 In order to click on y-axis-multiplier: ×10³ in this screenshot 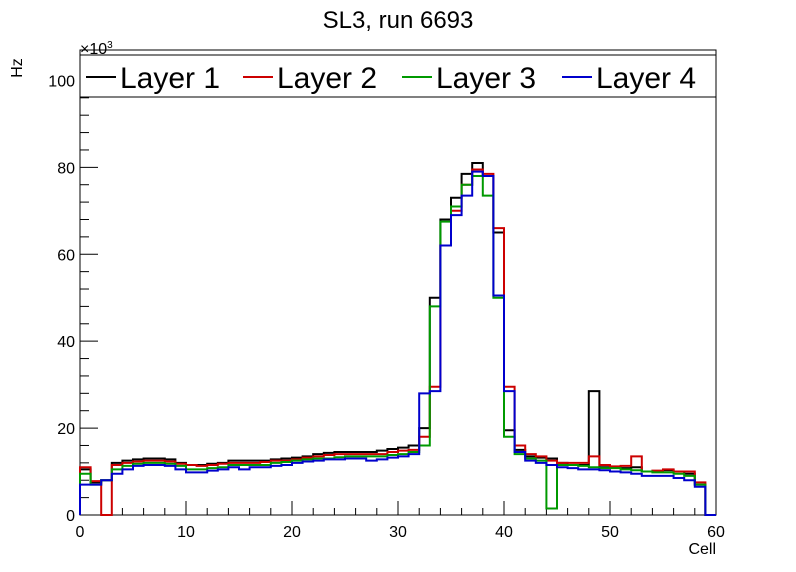, I will do `click(96, 49)`.